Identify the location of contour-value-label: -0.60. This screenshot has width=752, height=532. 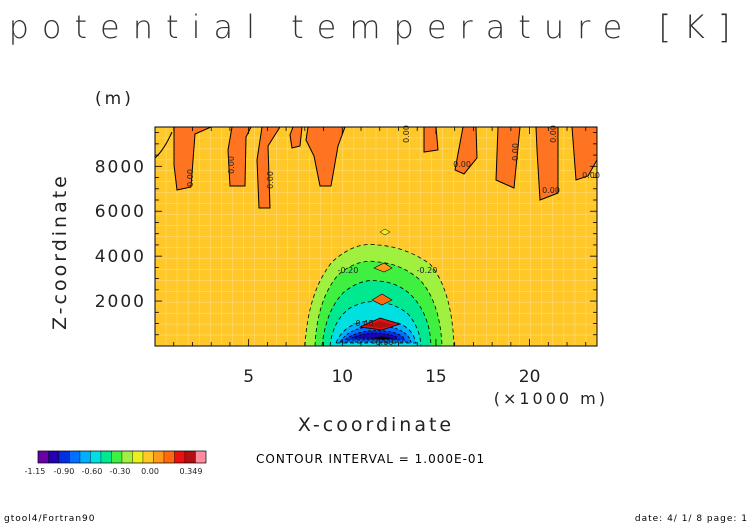
(383, 342).